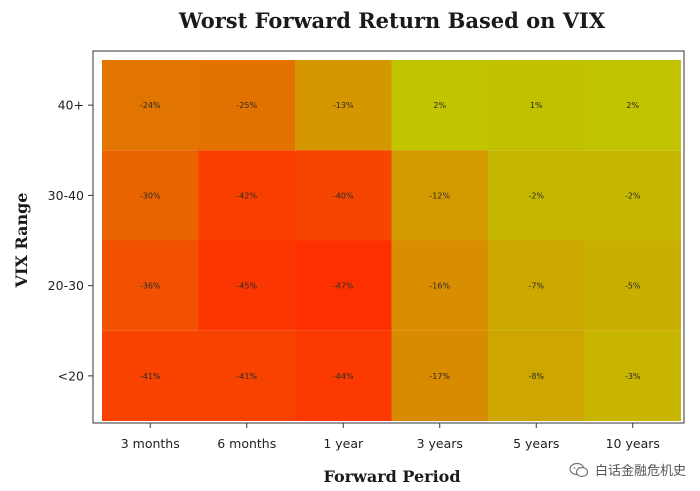  Describe the element at coordinates (71, 375) in the screenshot. I see `y-tick-label: <20` at that location.